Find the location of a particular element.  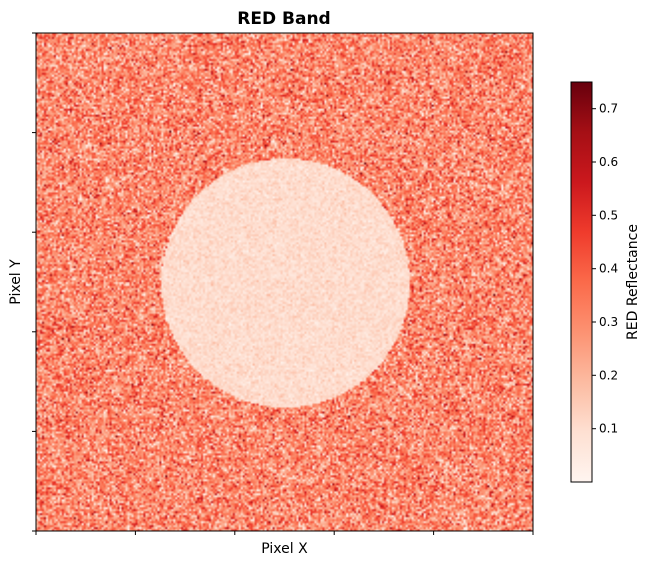

colorbar-ticks: 0.1 0.2 0.3 0.4 0.5 0.6 0.7 is located at coordinates (605, 269).